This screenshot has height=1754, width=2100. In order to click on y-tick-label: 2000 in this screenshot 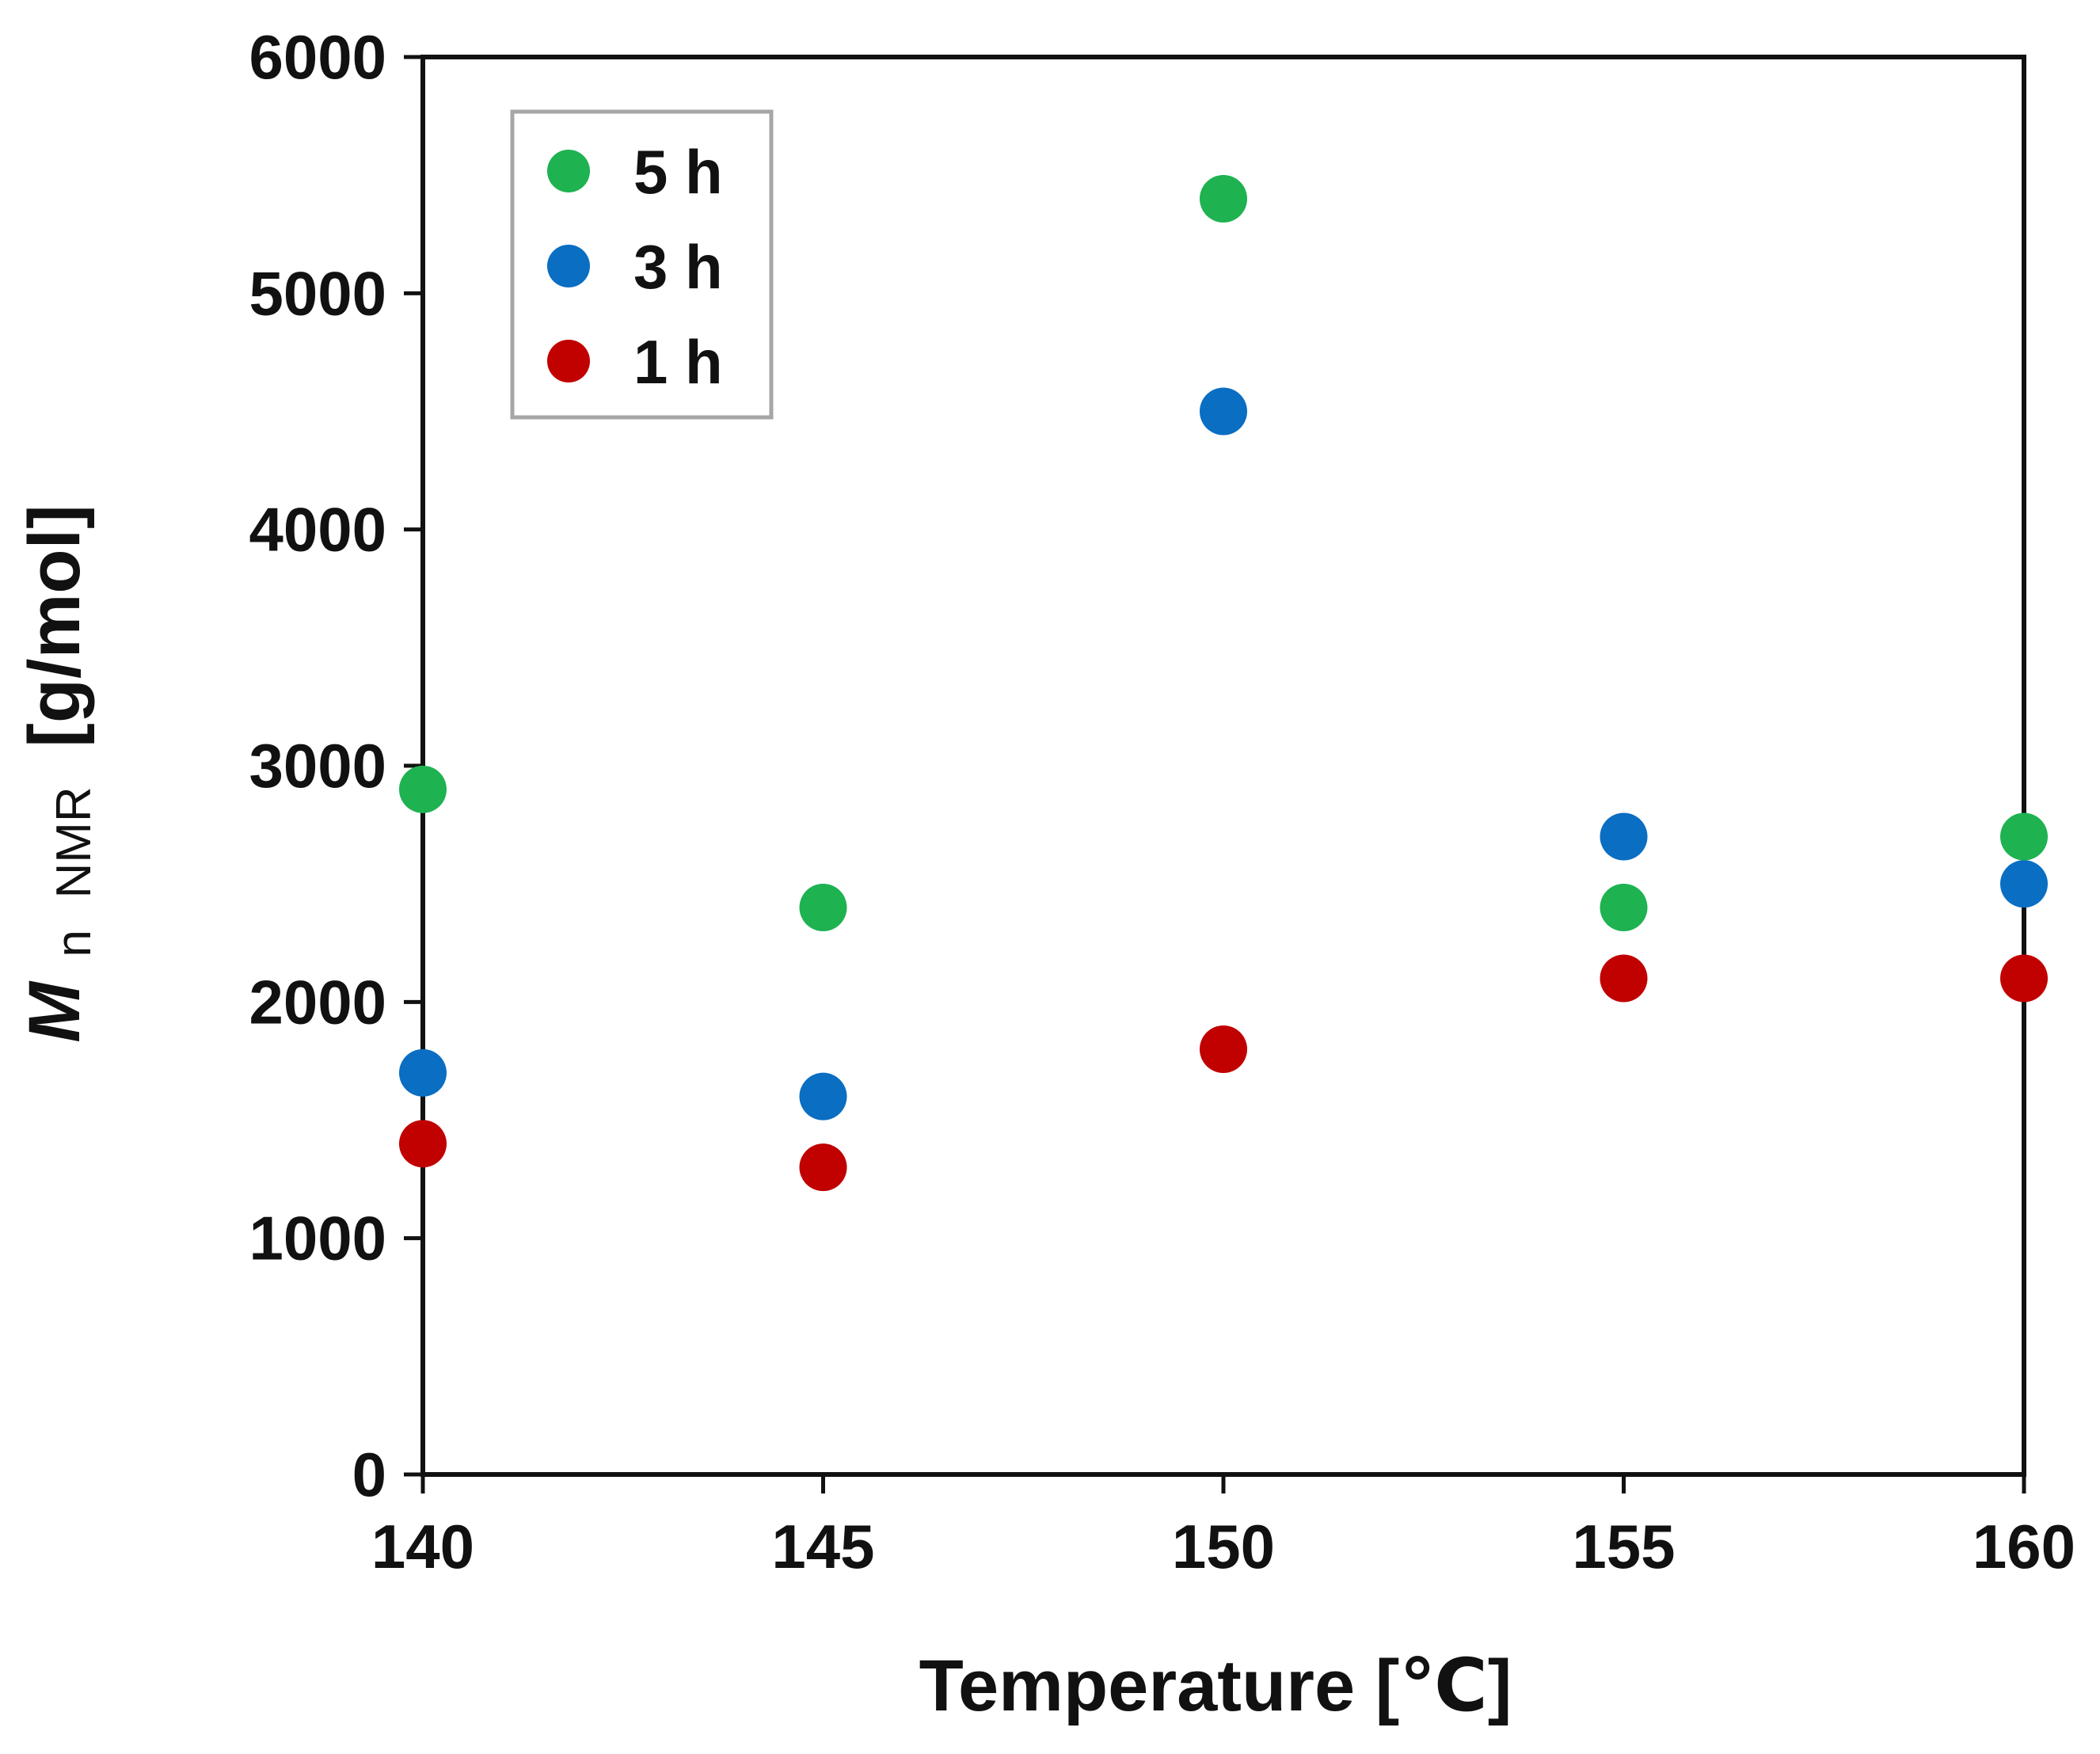, I will do `click(317, 1002)`.